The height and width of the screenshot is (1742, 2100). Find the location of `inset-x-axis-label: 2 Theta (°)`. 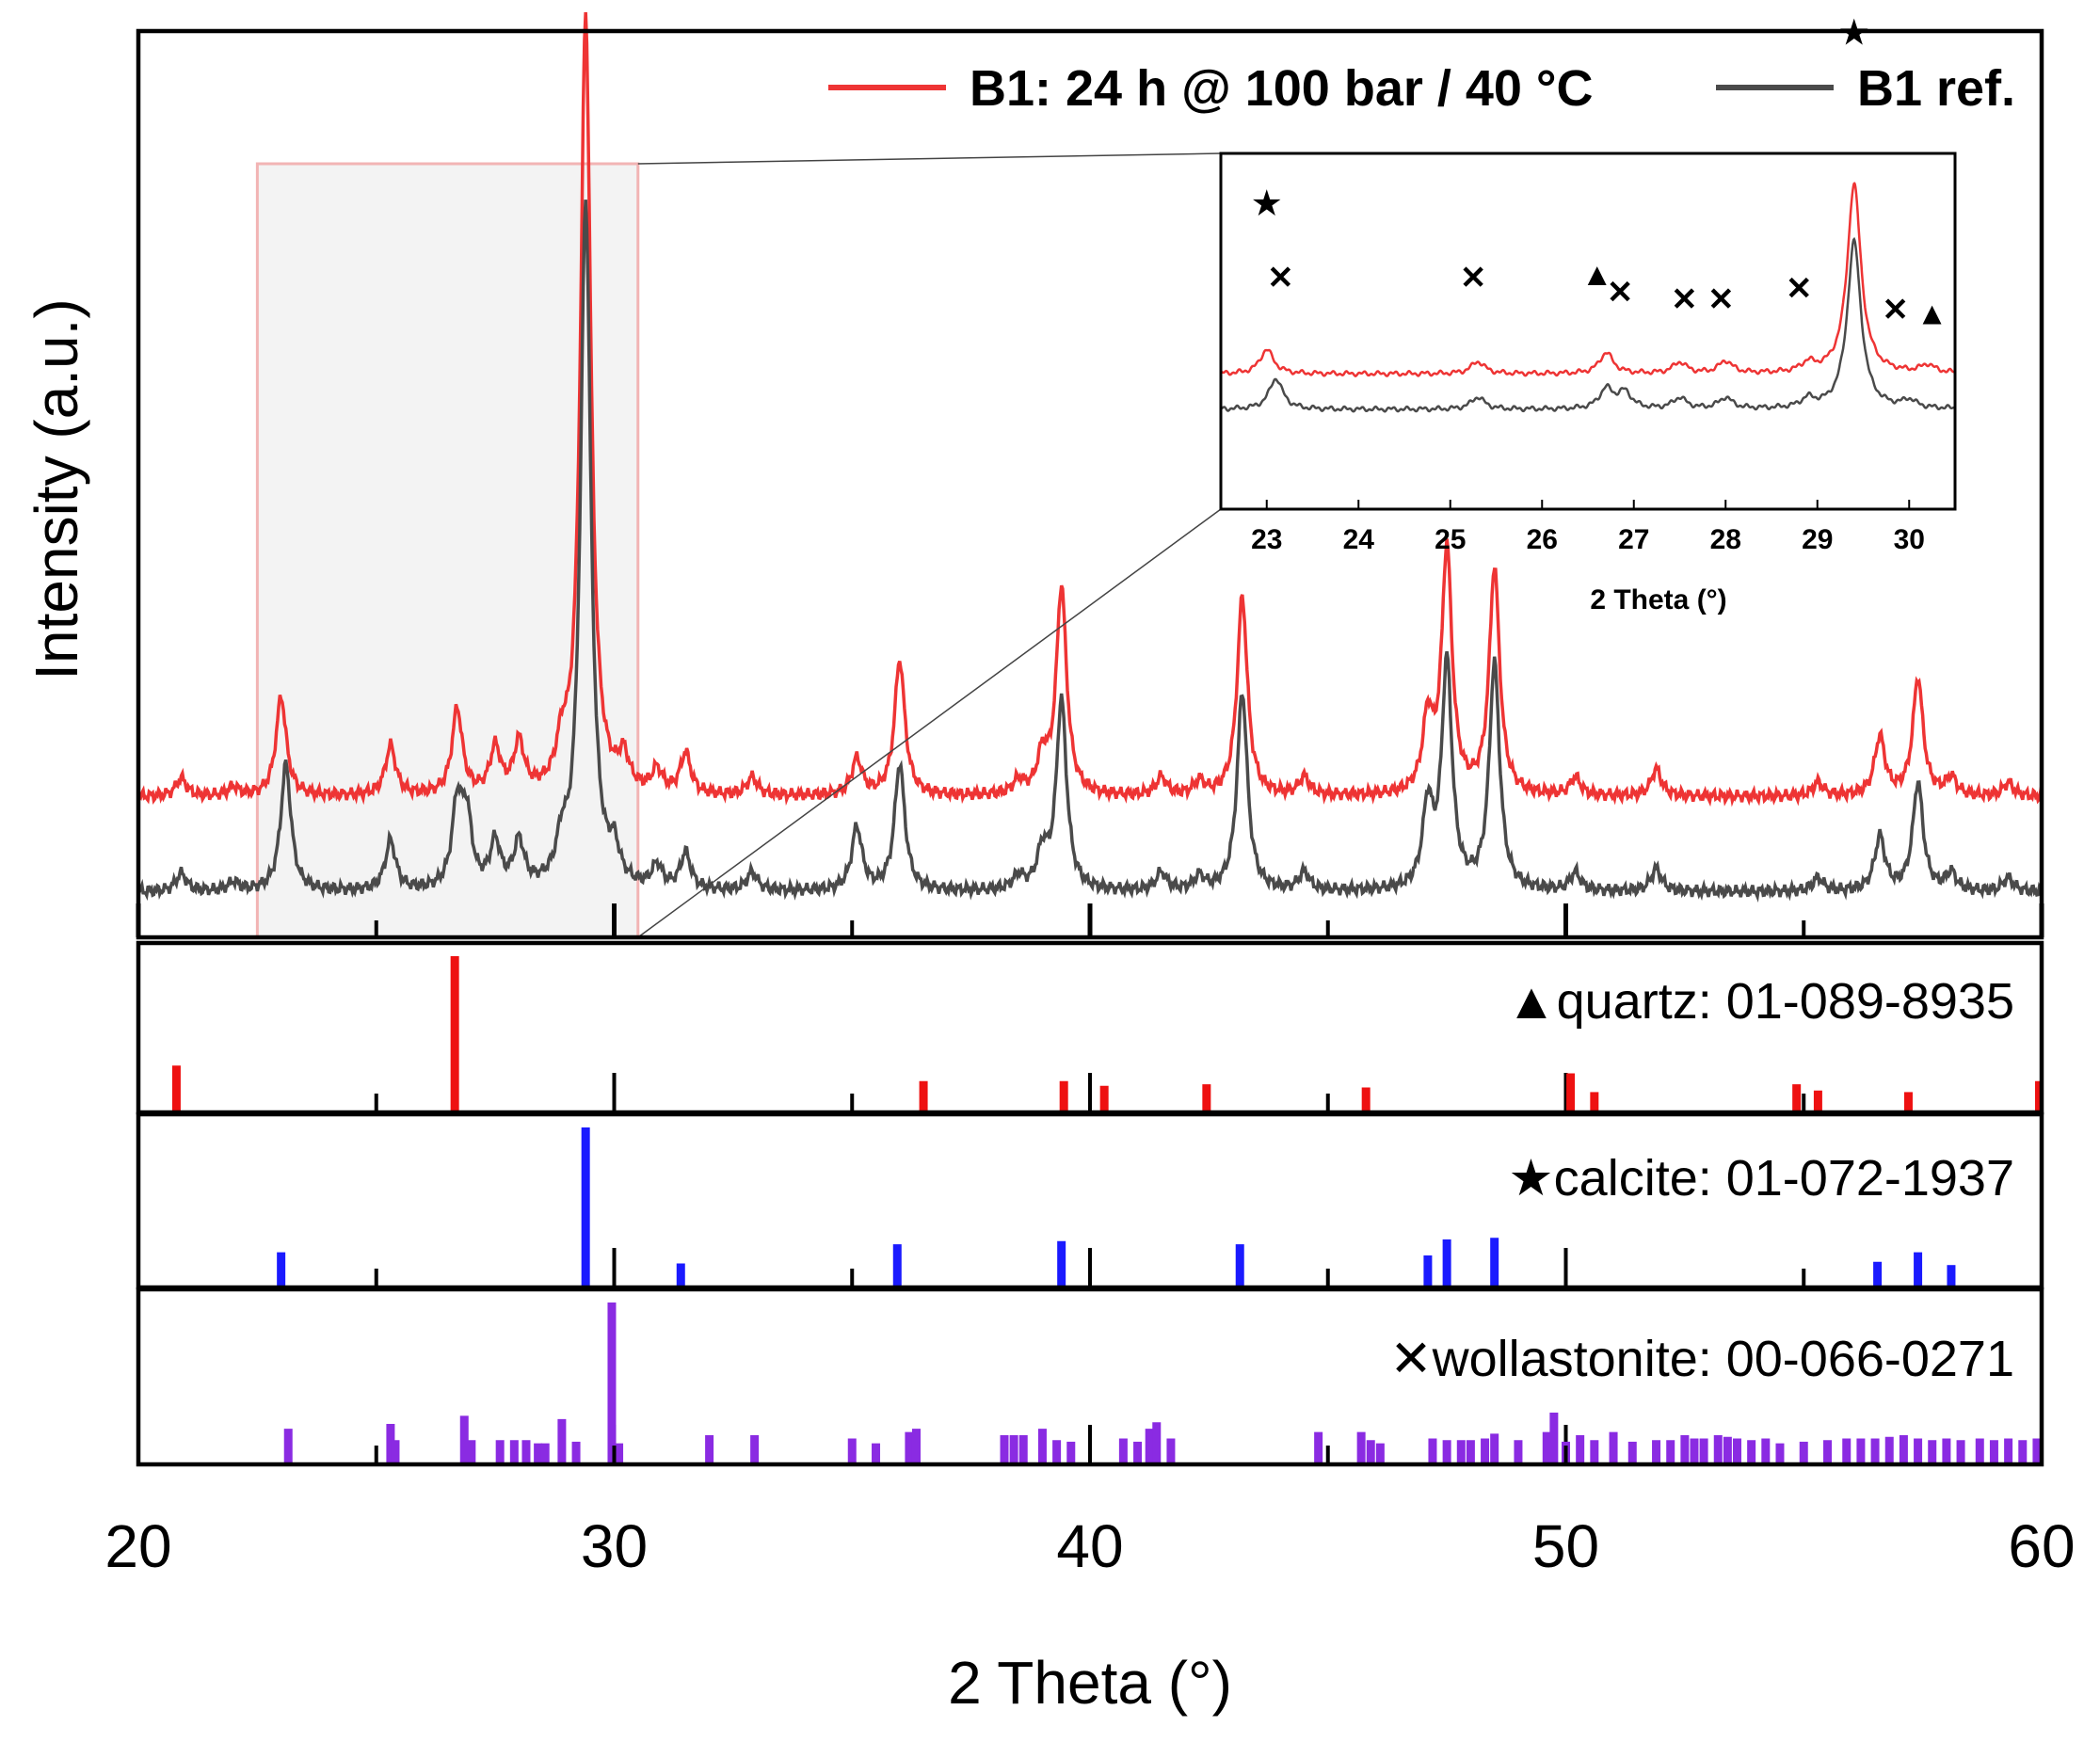

inset-x-axis-label: 2 Theta (°) is located at coordinates (1658, 599).